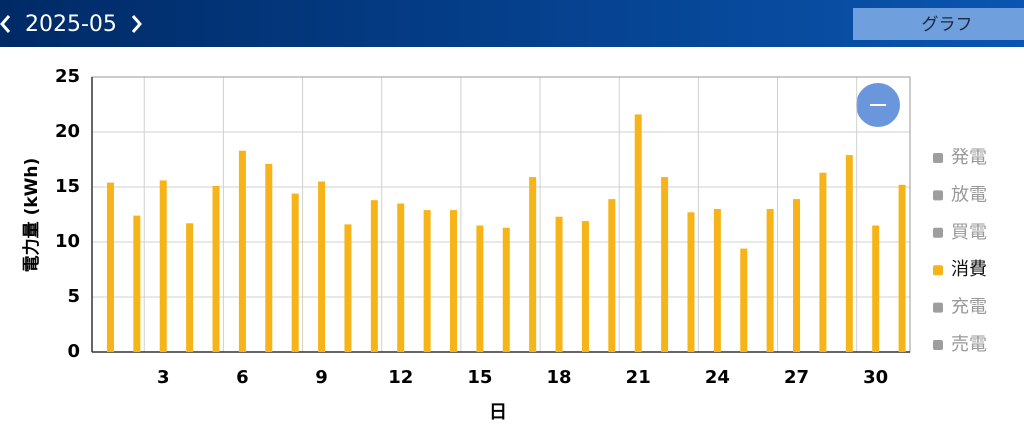 This screenshot has width=1024, height=447. Describe the element at coordinates (321, 377) in the screenshot. I see `x-tick-label: 9` at that location.